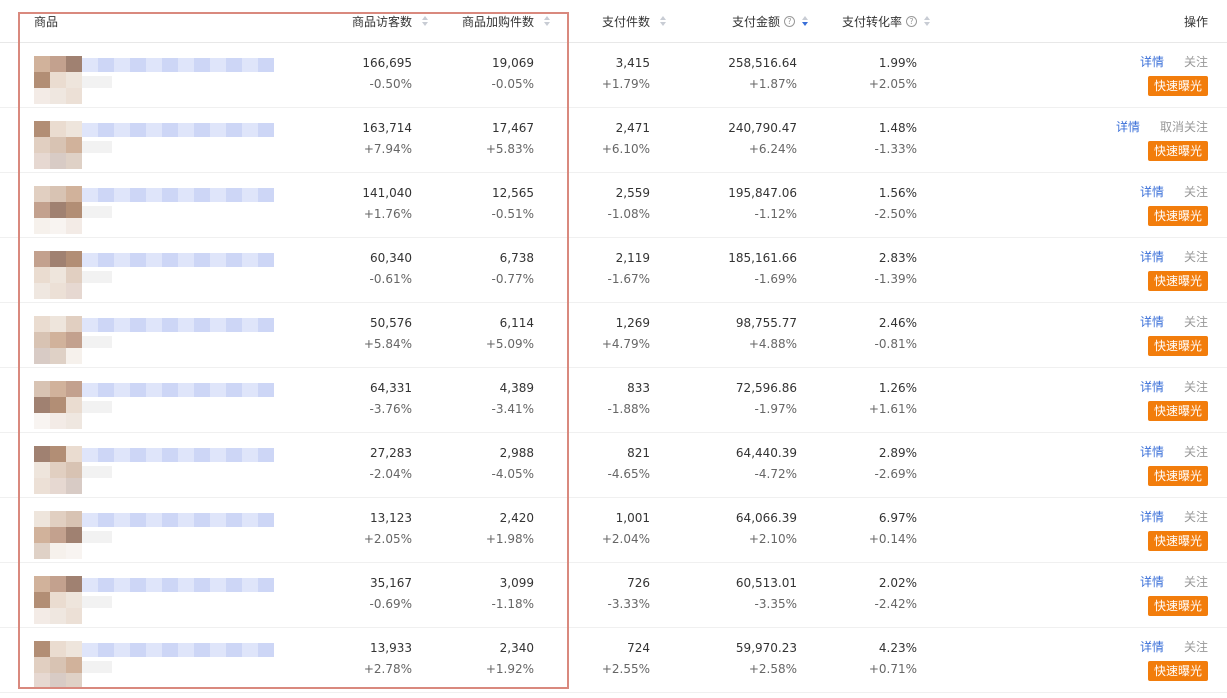  Describe the element at coordinates (766, 583) in the screenshot. I see `metric-value: 60,513.01` at that location.